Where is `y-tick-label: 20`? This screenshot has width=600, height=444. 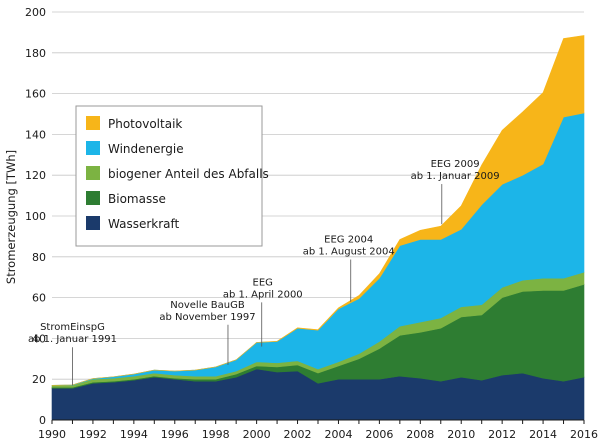
y-tick-label: 20 is located at coordinates (39, 379).